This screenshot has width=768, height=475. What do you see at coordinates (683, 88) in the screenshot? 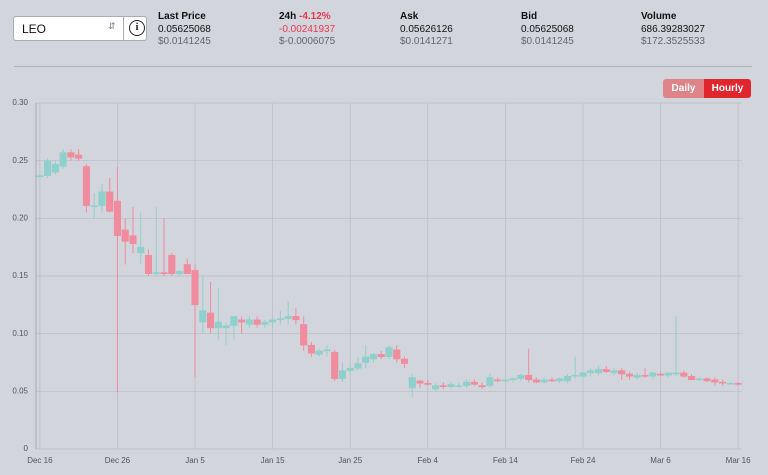
I see `daily-button: Daily` at bounding box center [683, 88].